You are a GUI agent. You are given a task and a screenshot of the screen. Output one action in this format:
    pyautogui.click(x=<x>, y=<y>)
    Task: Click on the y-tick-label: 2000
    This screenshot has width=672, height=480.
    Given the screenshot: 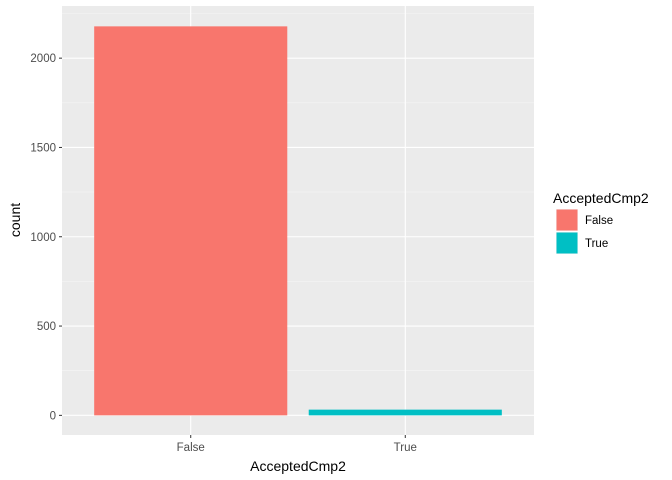 What is the action you would take?
    pyautogui.click(x=43, y=59)
    